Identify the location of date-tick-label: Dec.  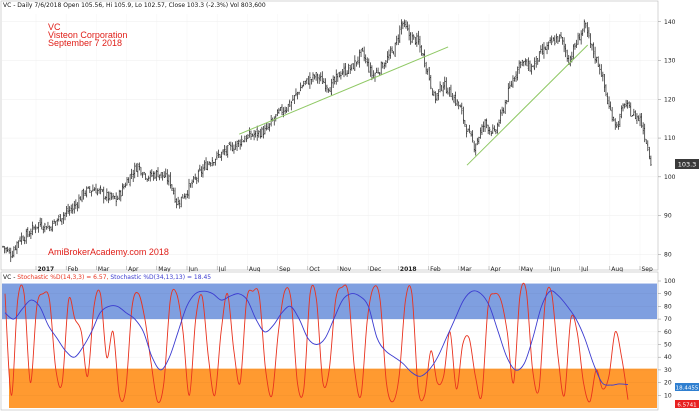
(376, 269).